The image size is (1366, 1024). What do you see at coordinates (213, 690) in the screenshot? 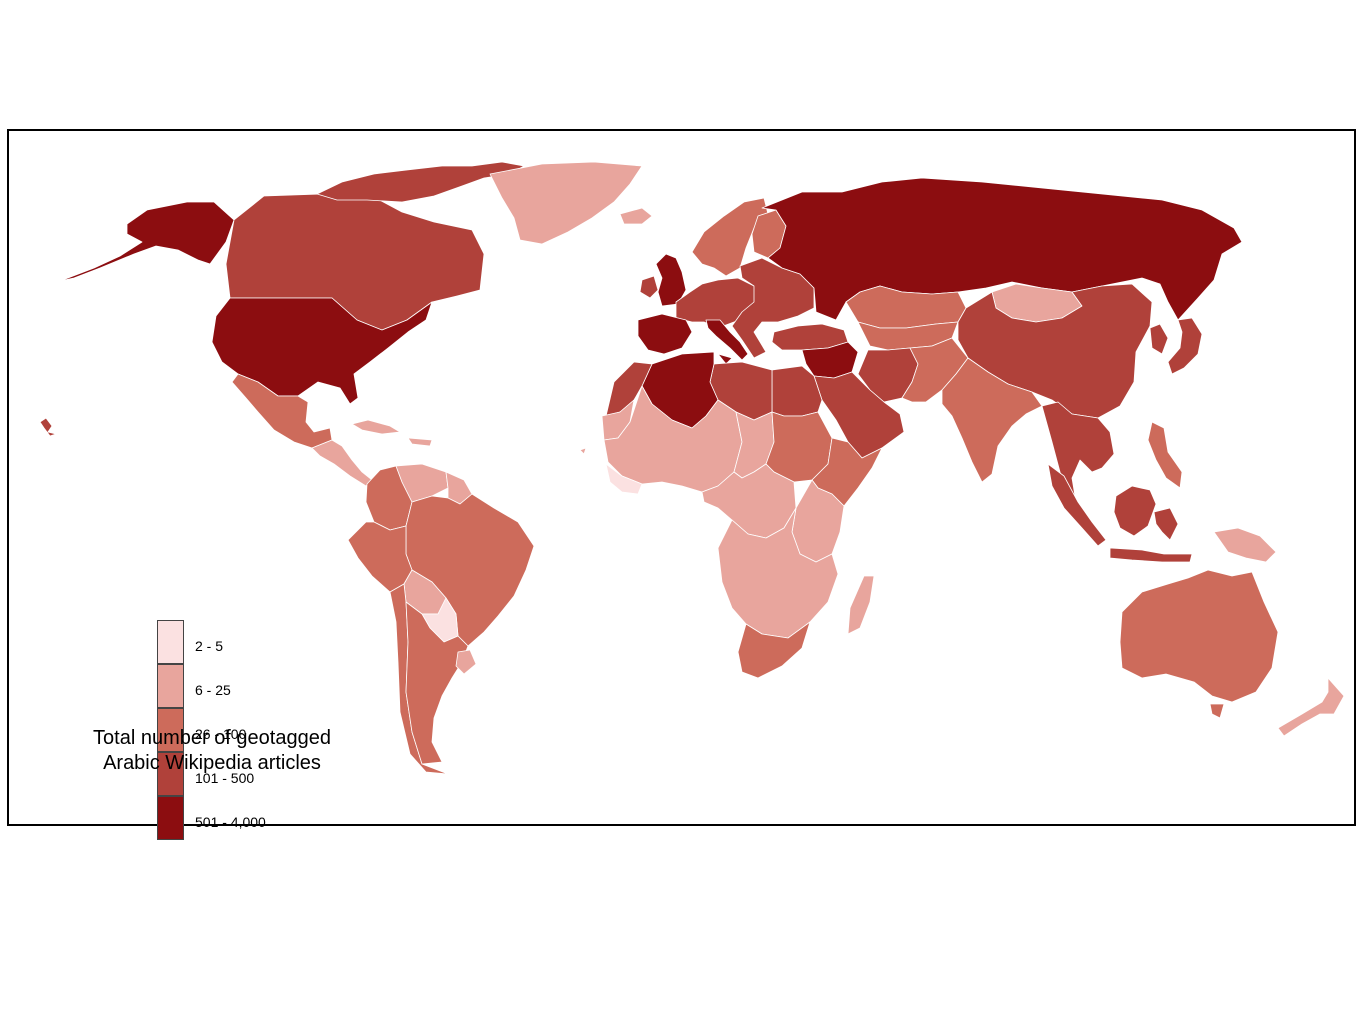
I see `legend-label: 6 - 25` at bounding box center [213, 690].